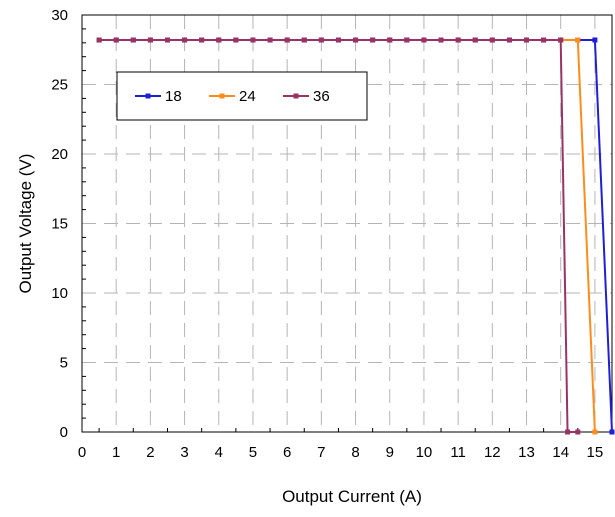 The width and height of the screenshot is (615, 517). Describe the element at coordinates (340, 452) in the screenshot. I see `x-tick-labels: 0 1 2 3 4 5 6 7 8 9 10 11 12 13 14 15` at that location.